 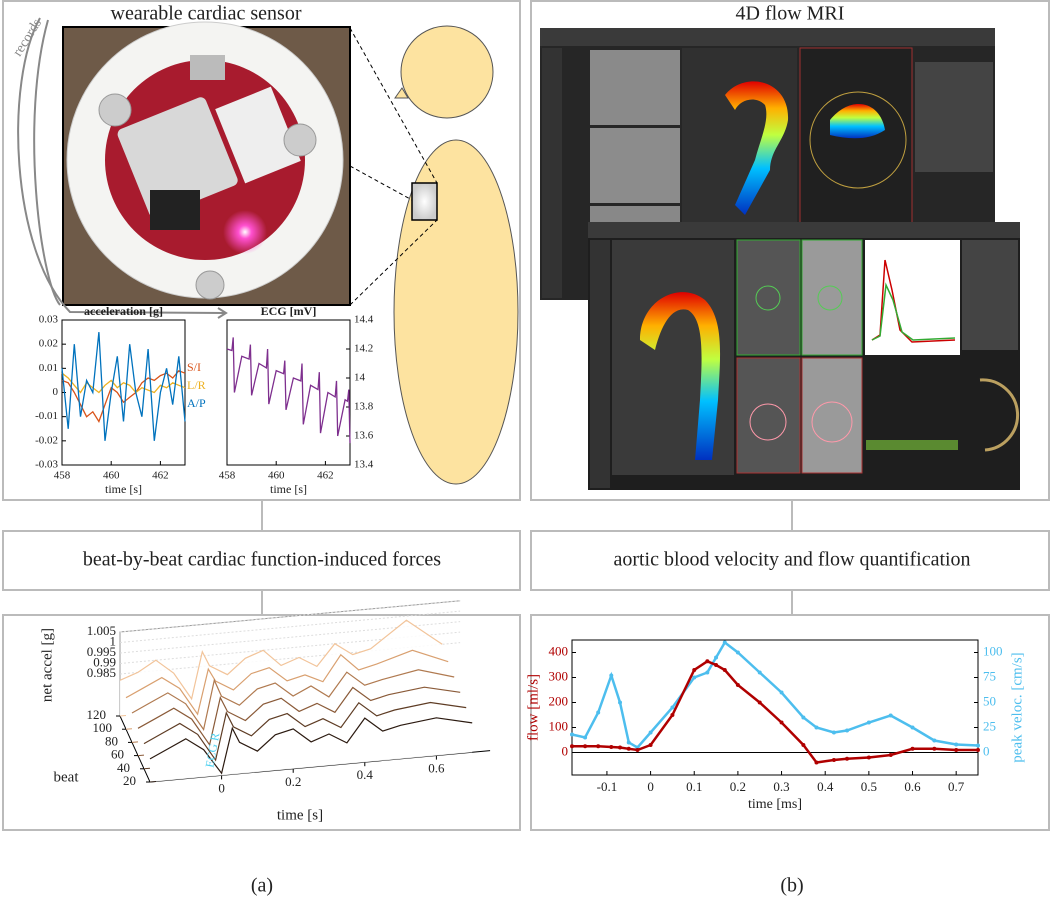 I want to click on z-tick-label: 1, so click(x=113, y=640).